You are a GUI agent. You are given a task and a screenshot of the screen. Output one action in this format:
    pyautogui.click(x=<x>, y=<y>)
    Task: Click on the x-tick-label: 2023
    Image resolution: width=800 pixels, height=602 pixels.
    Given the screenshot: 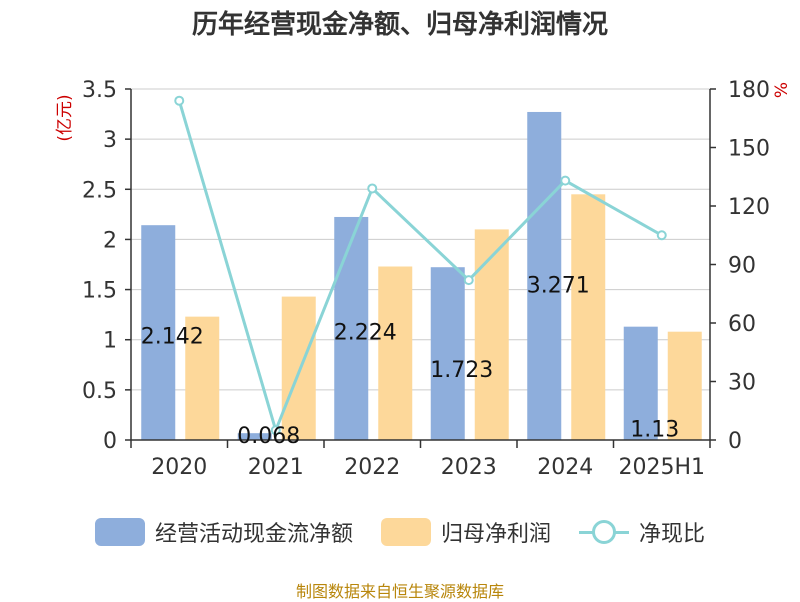 What is the action you would take?
    pyautogui.click(x=469, y=467)
    